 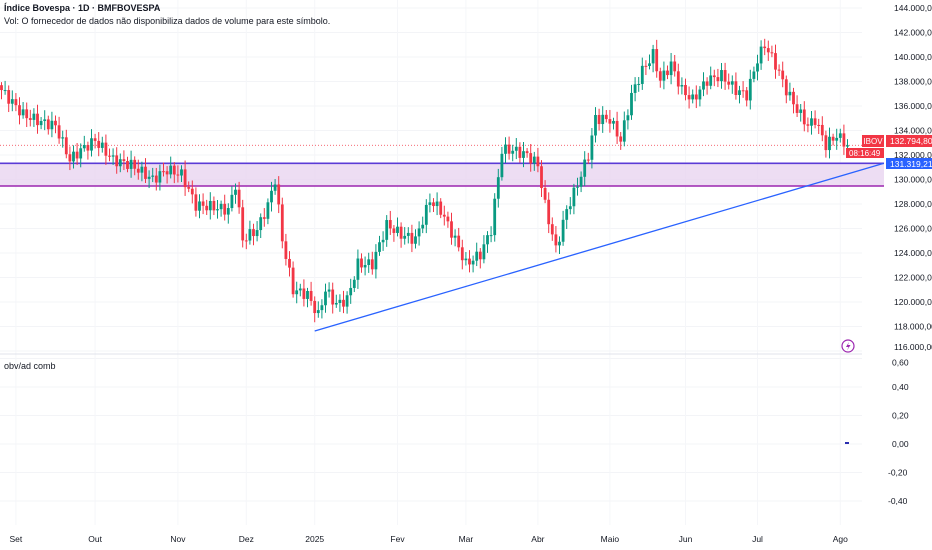 What do you see at coordinates (913, 302) in the screenshot?
I see `price-tick: 120.000,00` at bounding box center [913, 302].